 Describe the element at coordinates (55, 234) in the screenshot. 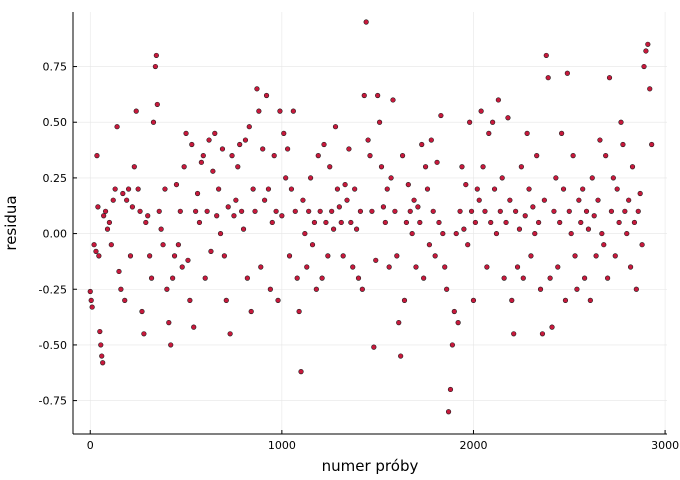

I see `y-tick-label: 0.00` at that location.